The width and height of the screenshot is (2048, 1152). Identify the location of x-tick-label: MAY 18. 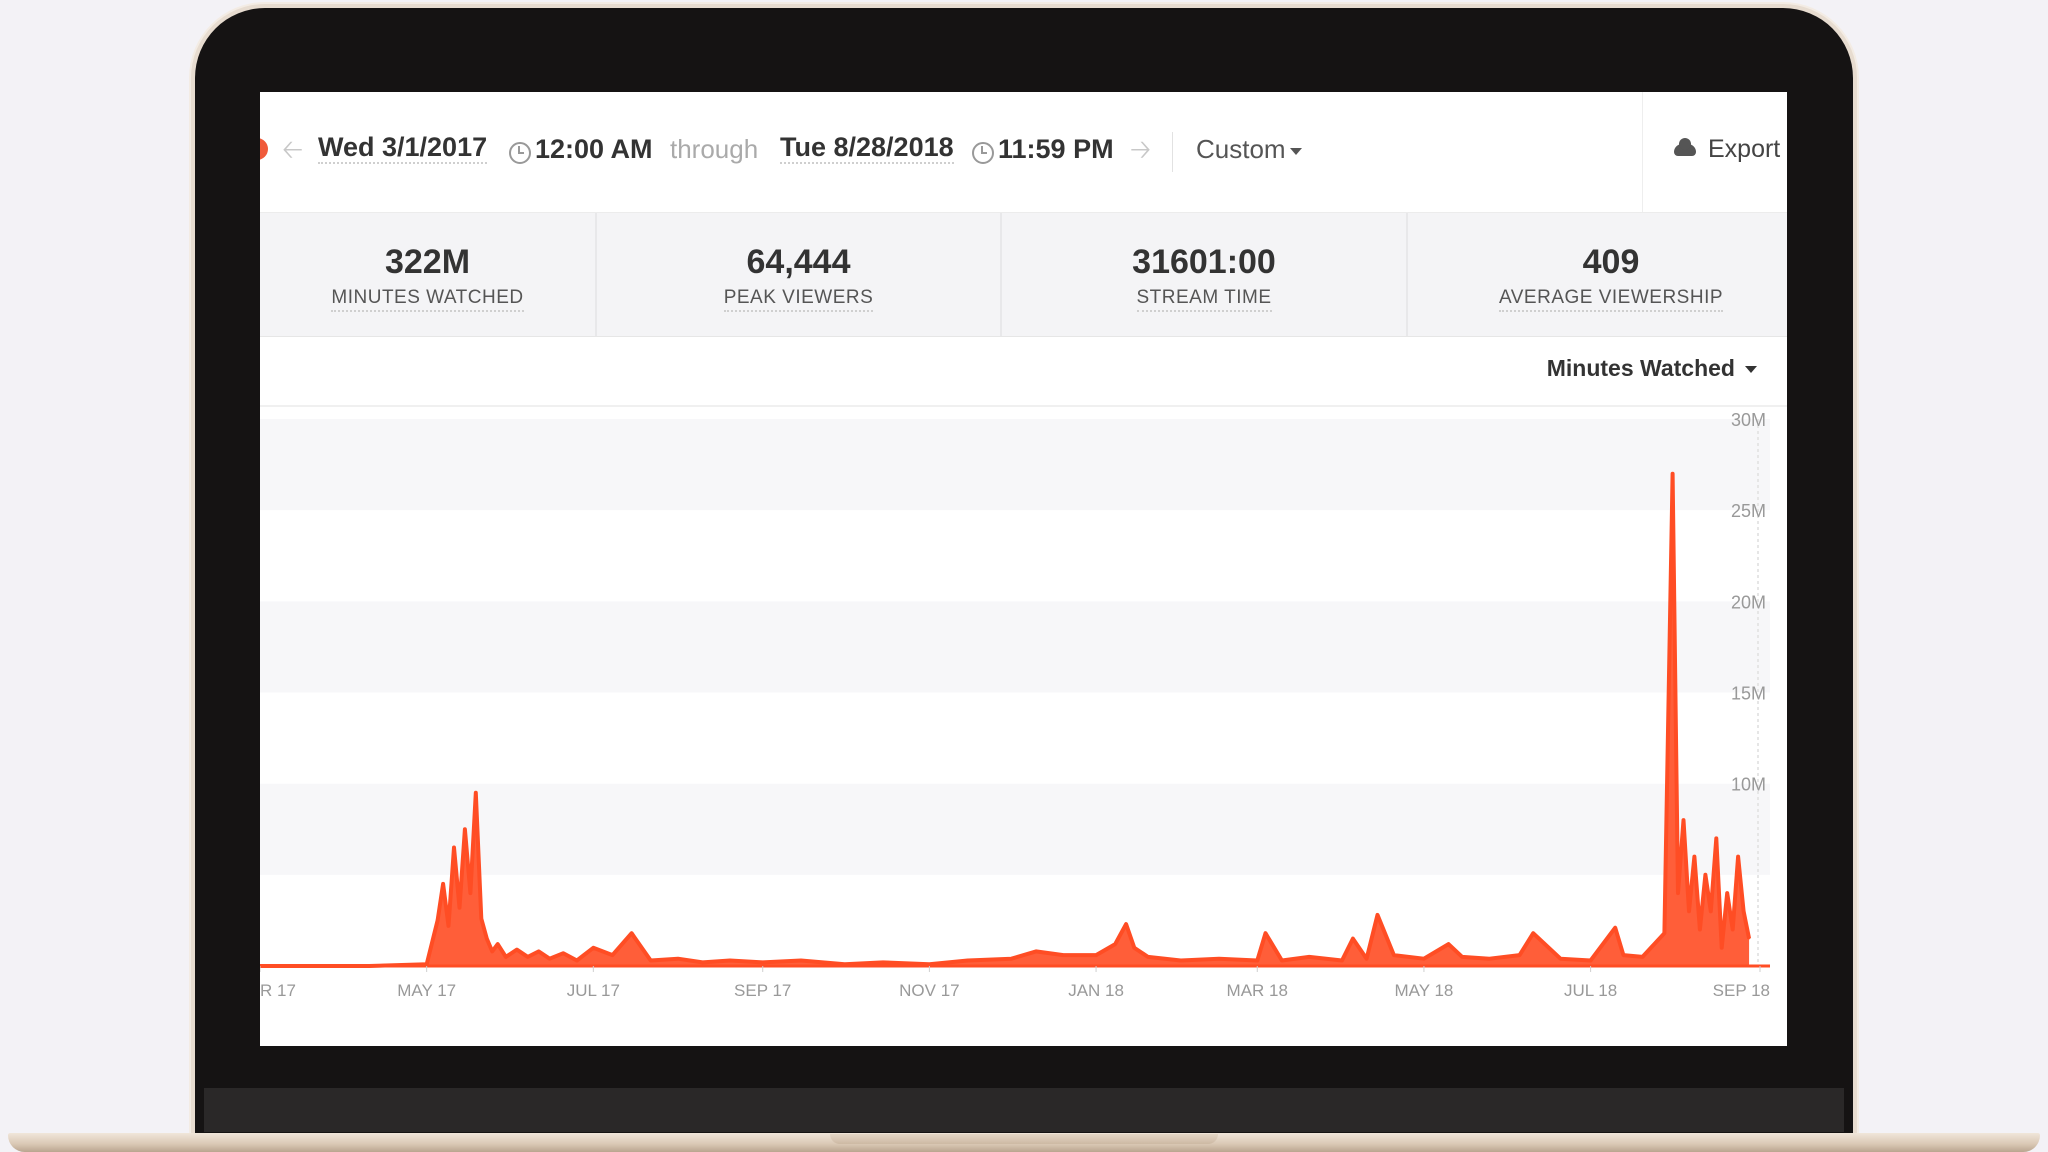
(1423, 990).